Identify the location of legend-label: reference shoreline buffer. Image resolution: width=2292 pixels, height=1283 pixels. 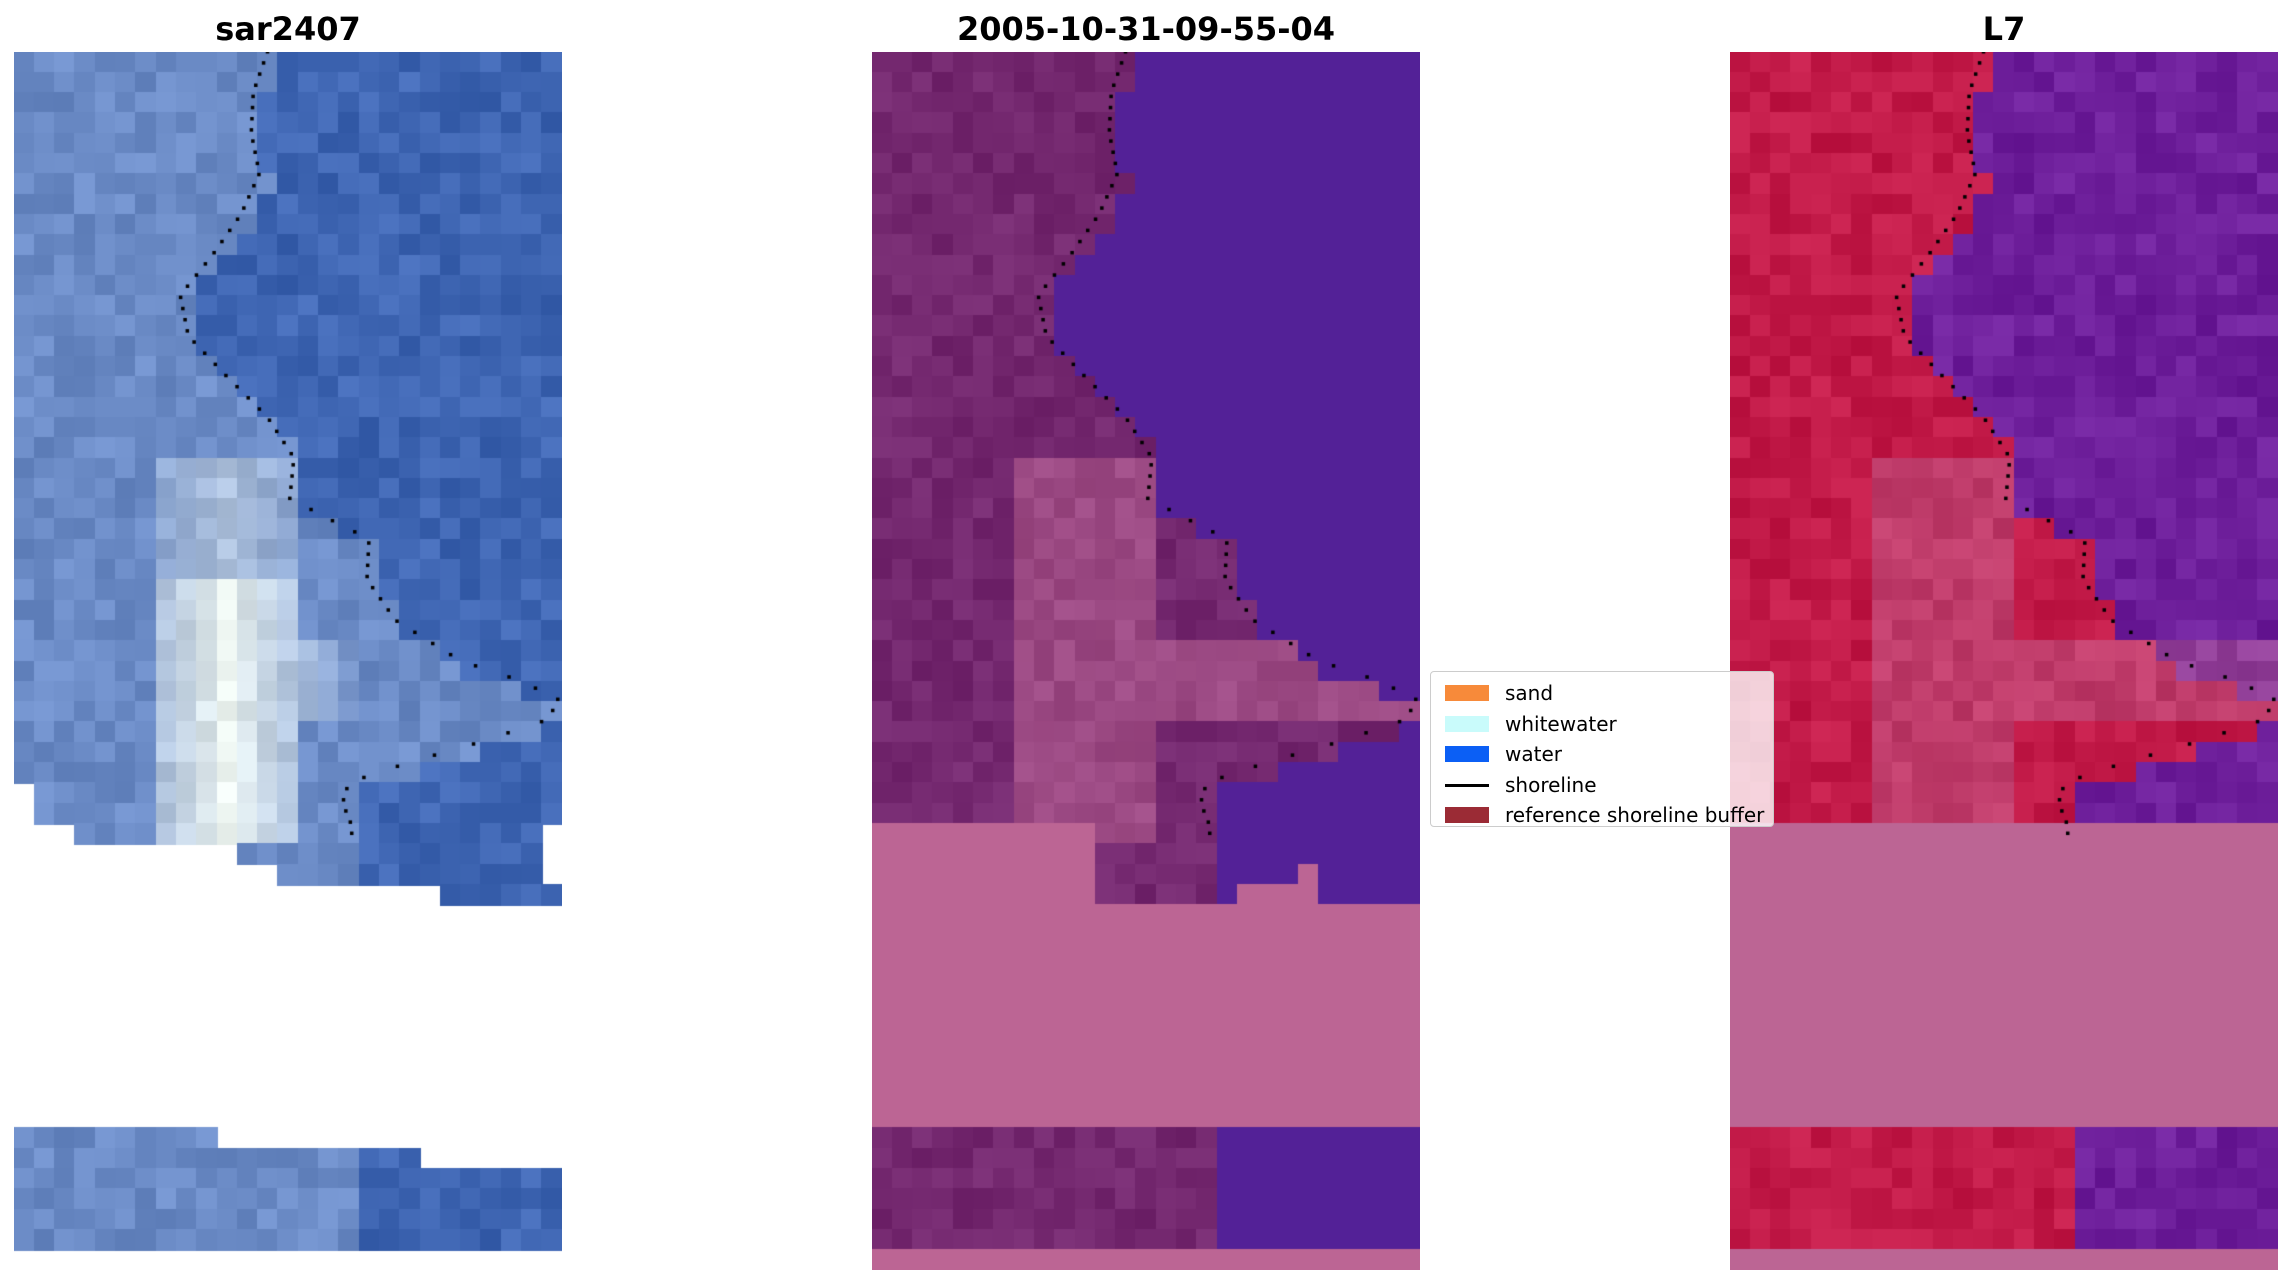
(1635, 815).